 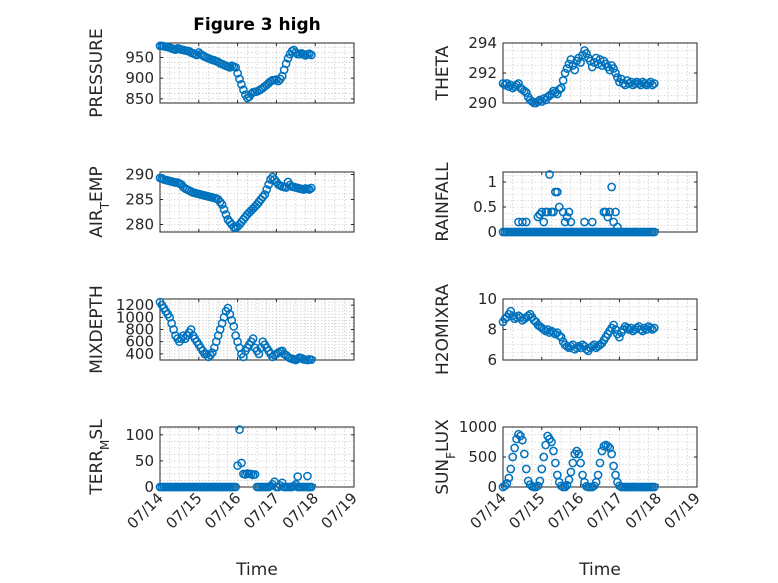 I want to click on y-tick-label: 900, so click(x=139, y=78).